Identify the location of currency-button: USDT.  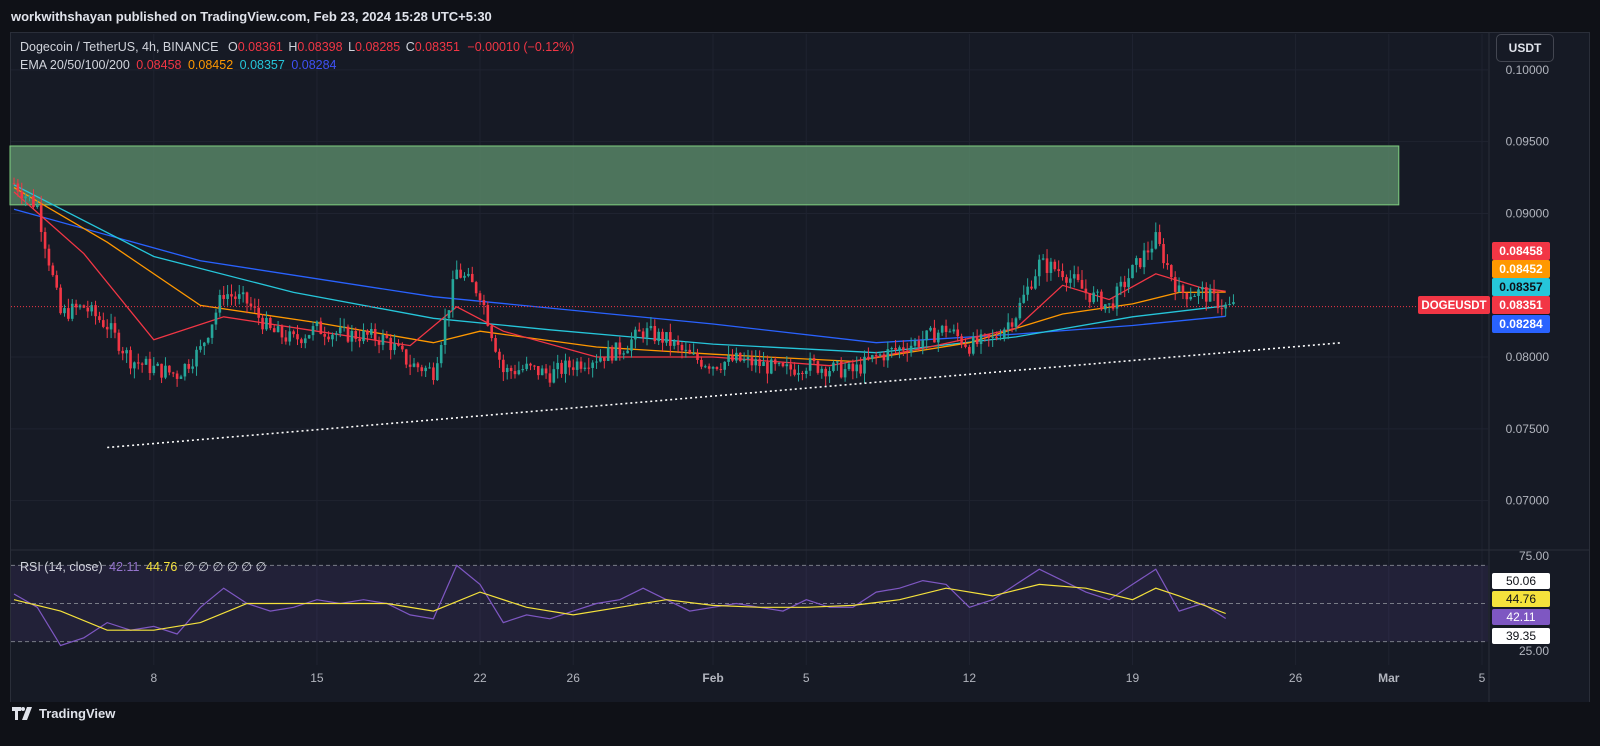
(1525, 48).